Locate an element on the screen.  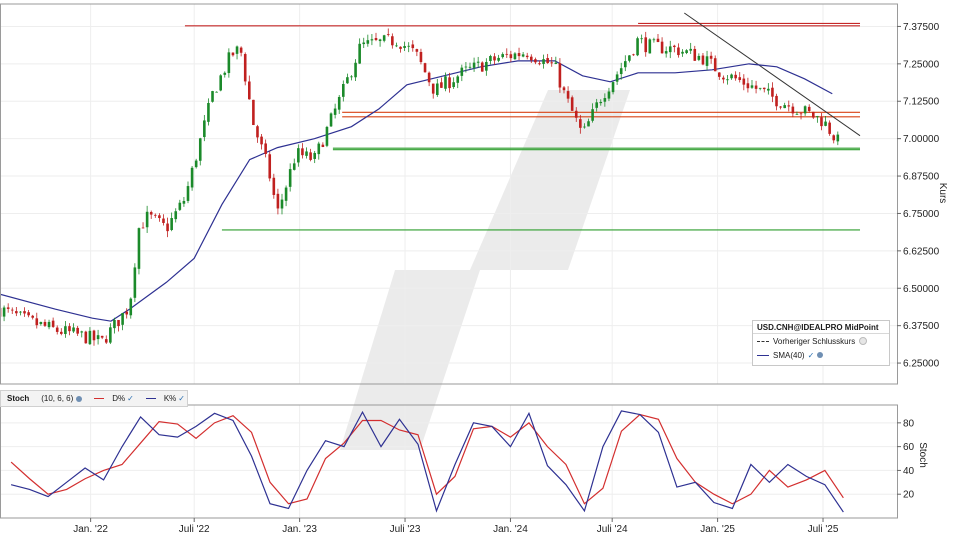
stoch-title: Stoch is located at coordinates (18, 398).